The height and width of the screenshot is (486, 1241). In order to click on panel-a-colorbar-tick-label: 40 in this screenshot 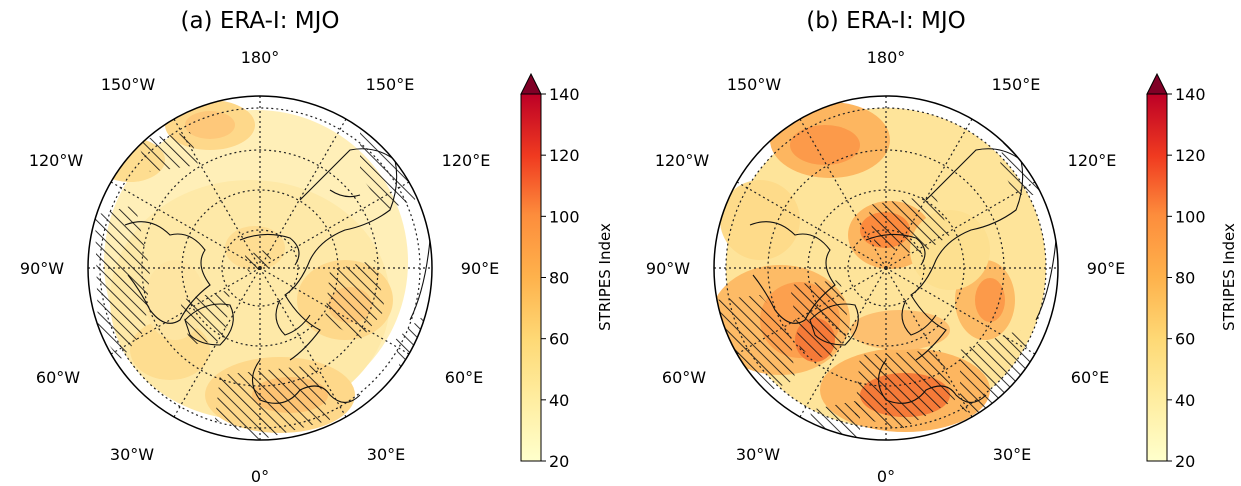, I will do `click(559, 400)`.